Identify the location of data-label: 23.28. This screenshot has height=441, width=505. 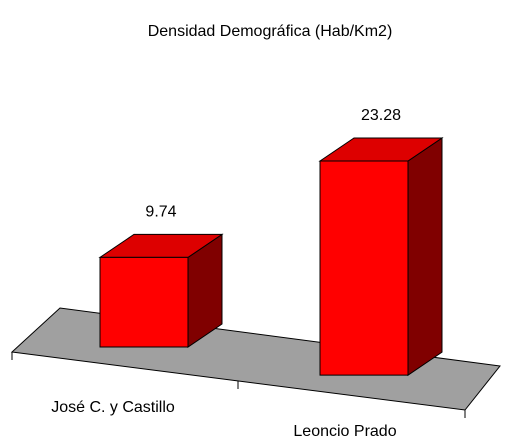
(381, 115).